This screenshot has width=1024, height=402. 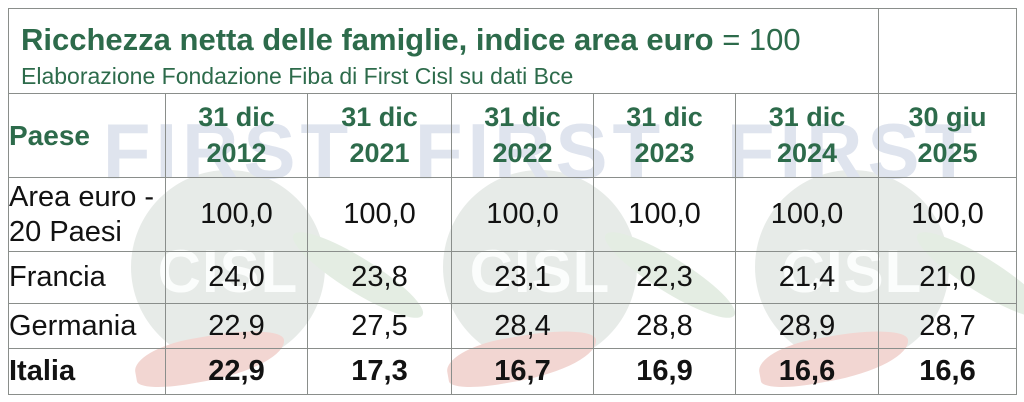 I want to click on value-cell: 16,7, so click(x=522, y=371).